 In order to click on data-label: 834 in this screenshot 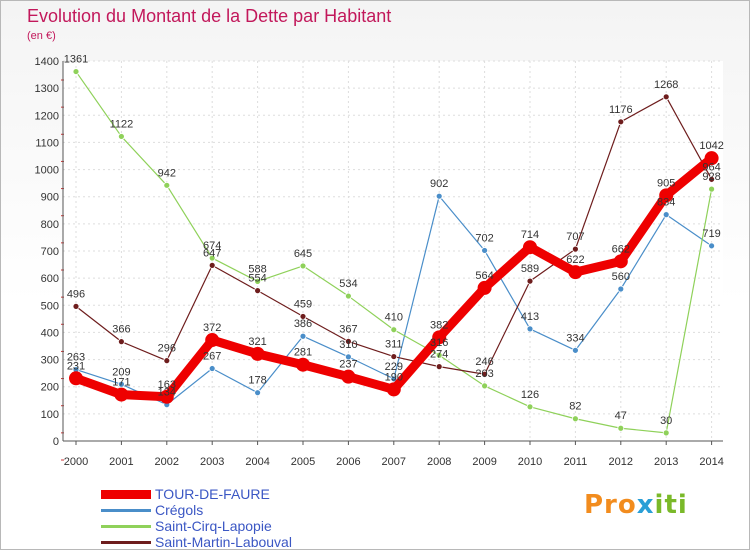, I will do `click(666, 203)`.